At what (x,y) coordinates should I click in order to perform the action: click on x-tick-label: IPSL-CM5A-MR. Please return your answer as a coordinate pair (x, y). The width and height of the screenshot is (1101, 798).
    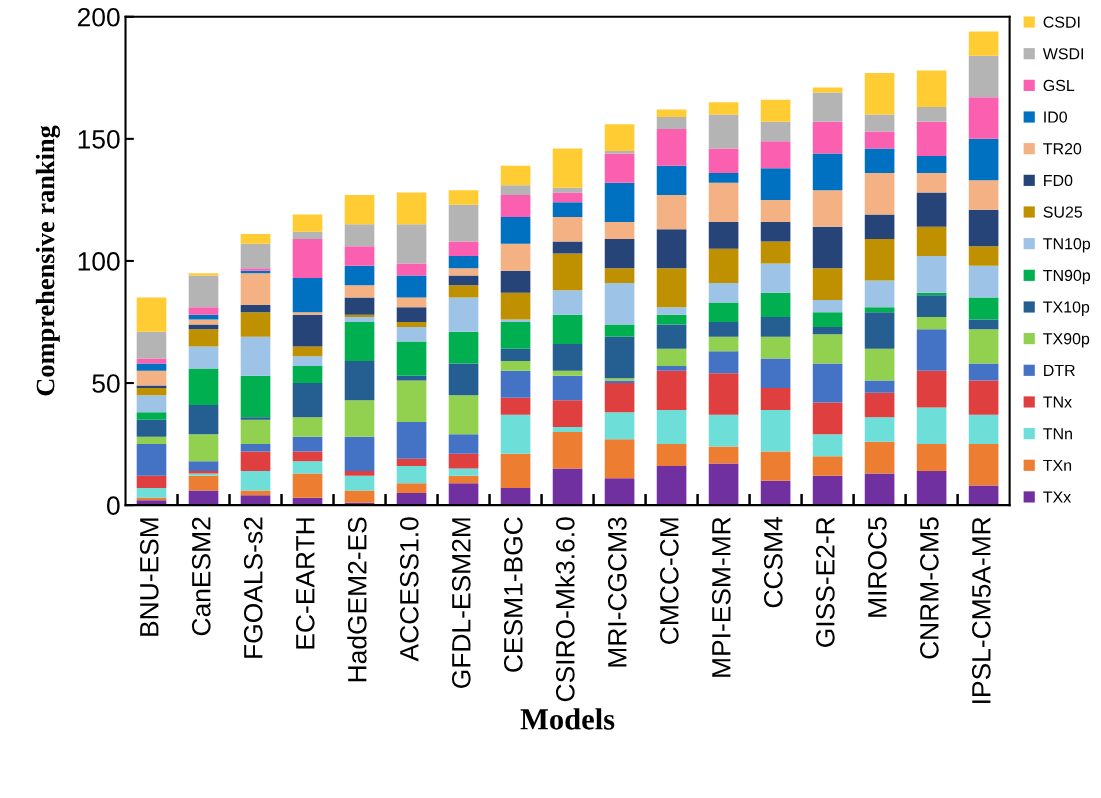
    Looking at the image, I should click on (981, 610).